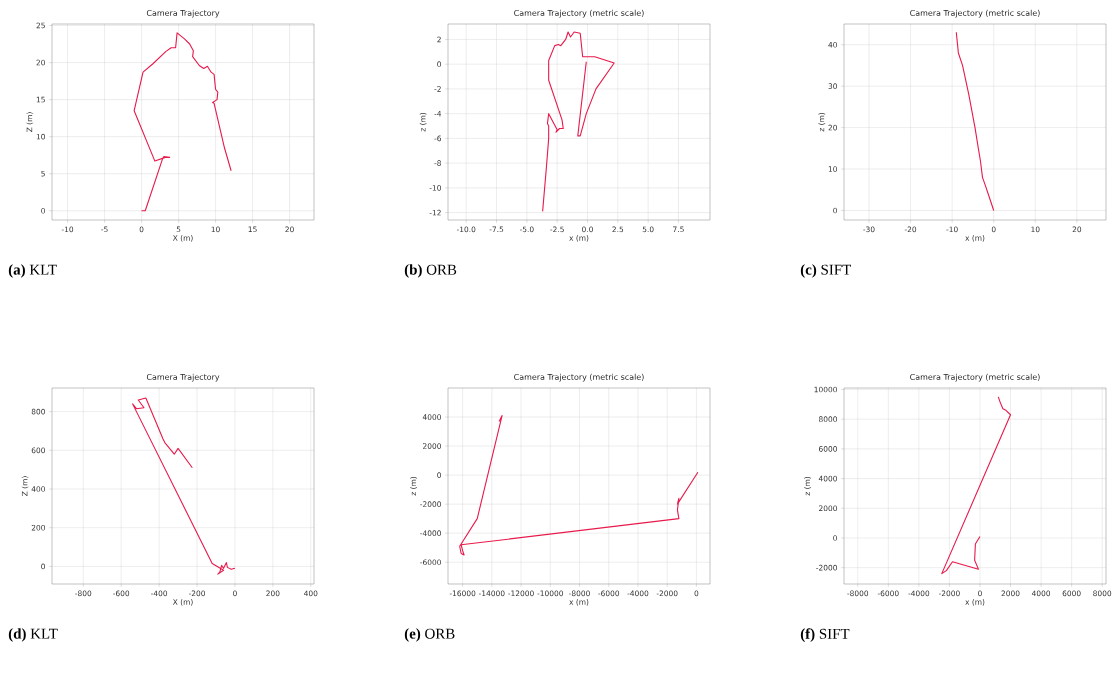 Image resolution: width=1119 pixels, height=673 pixels. What do you see at coordinates (825, 635) in the screenshot?
I see `text: (f) SIFT` at bounding box center [825, 635].